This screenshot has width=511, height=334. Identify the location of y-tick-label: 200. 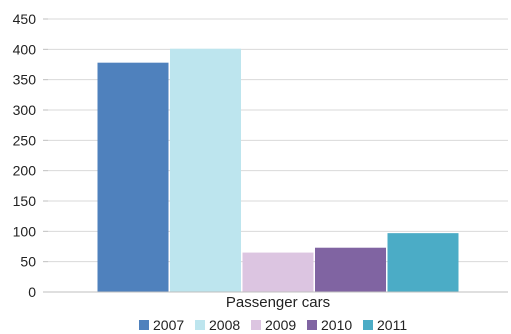
(25, 171).